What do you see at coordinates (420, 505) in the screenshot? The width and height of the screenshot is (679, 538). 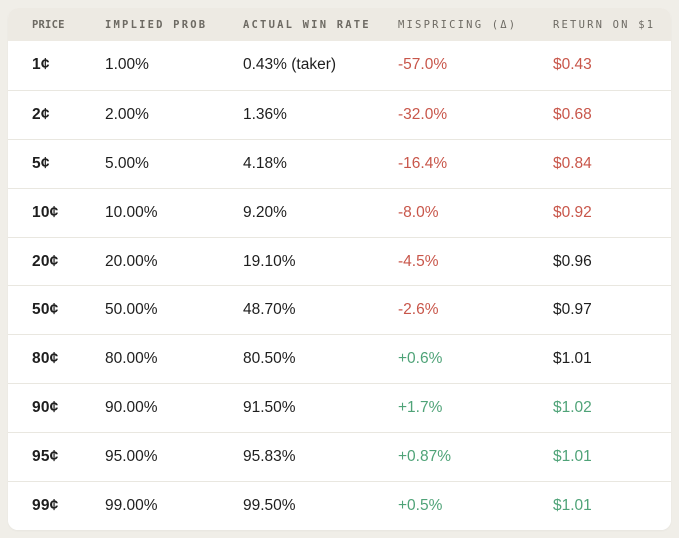 I see `cell-mispricing: +0.5%` at bounding box center [420, 505].